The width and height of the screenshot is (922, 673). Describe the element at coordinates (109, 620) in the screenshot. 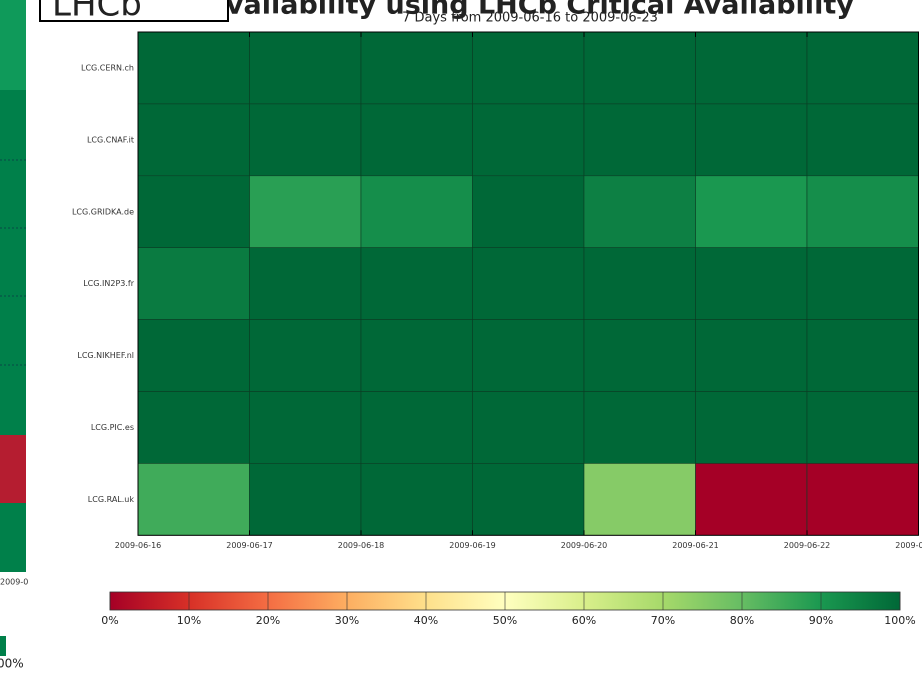

I see `colorbar-tick-label: 0%` at that location.